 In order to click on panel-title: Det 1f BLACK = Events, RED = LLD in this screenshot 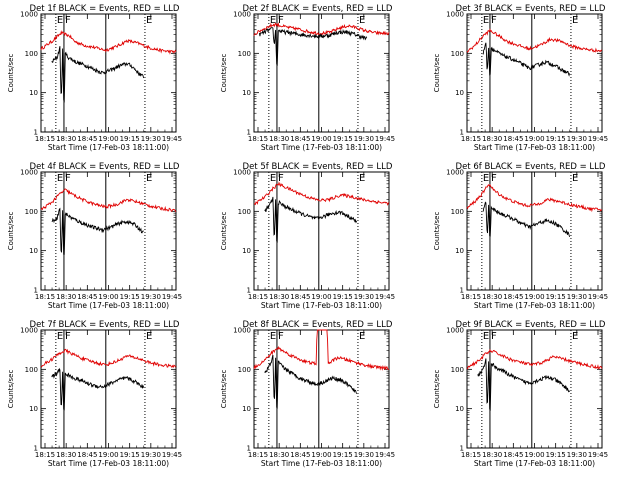, I will do `click(105, 9)`.